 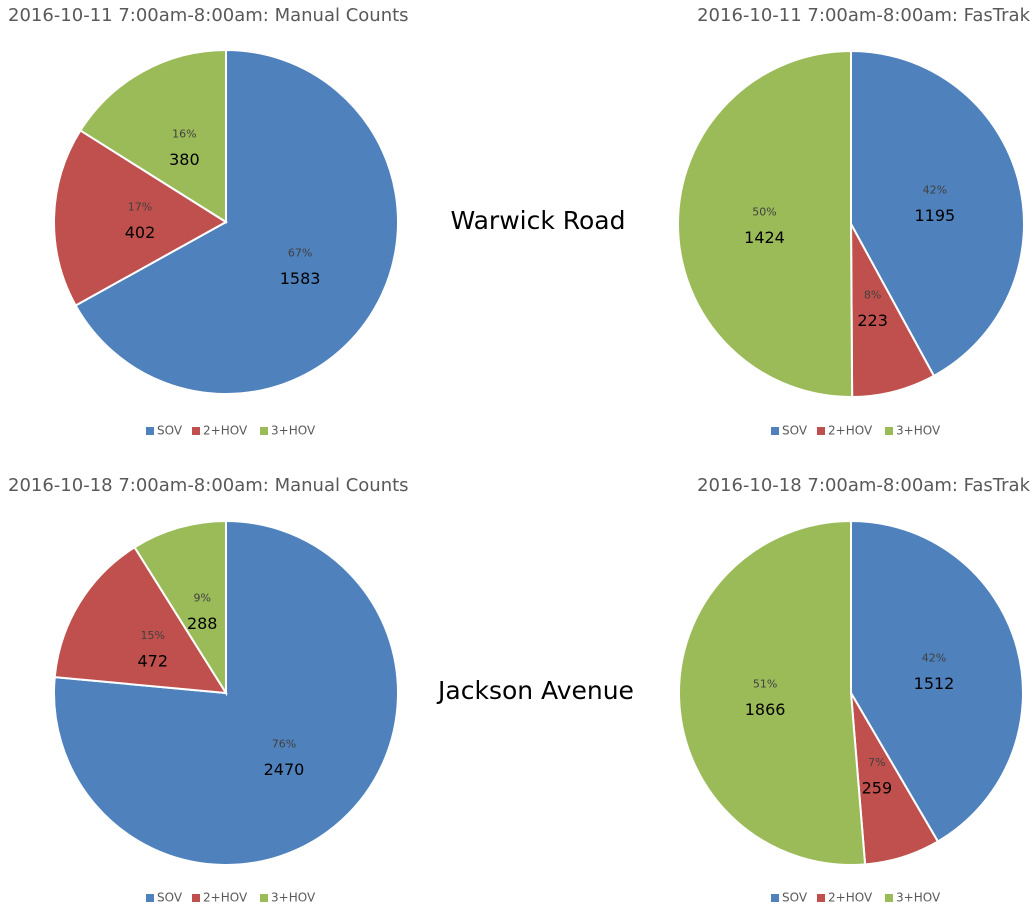 I want to click on percent-label: 8%, so click(x=872, y=295).